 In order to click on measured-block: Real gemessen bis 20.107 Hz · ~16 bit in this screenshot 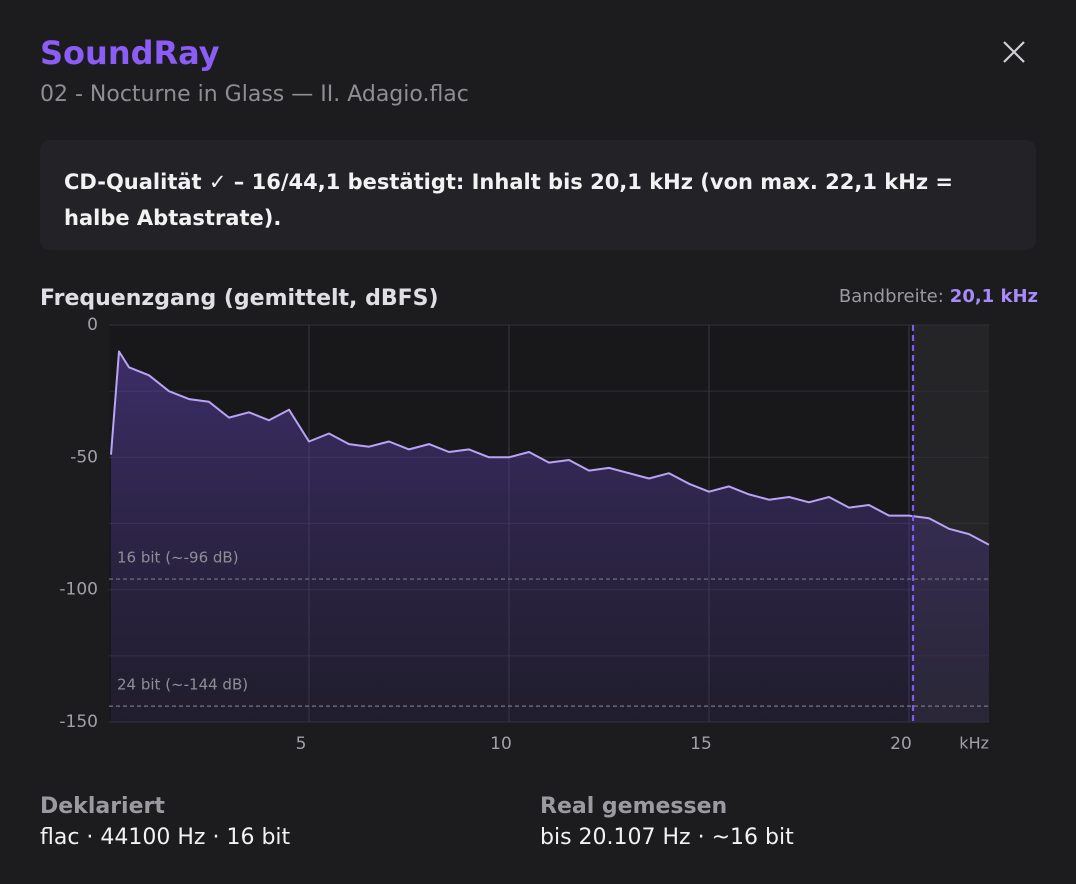, I will do `click(667, 822)`.